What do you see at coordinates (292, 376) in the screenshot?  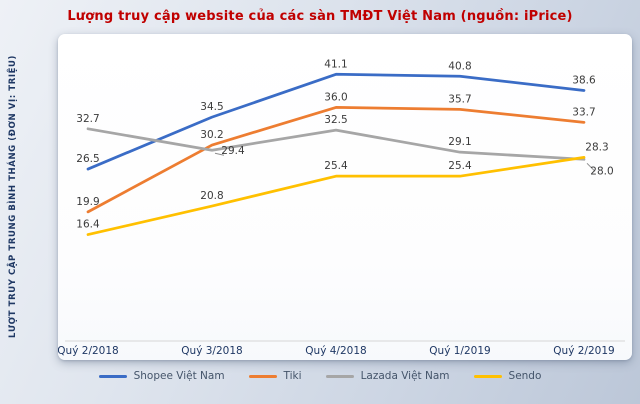 I see `legend-label: Tiki` at bounding box center [292, 376].